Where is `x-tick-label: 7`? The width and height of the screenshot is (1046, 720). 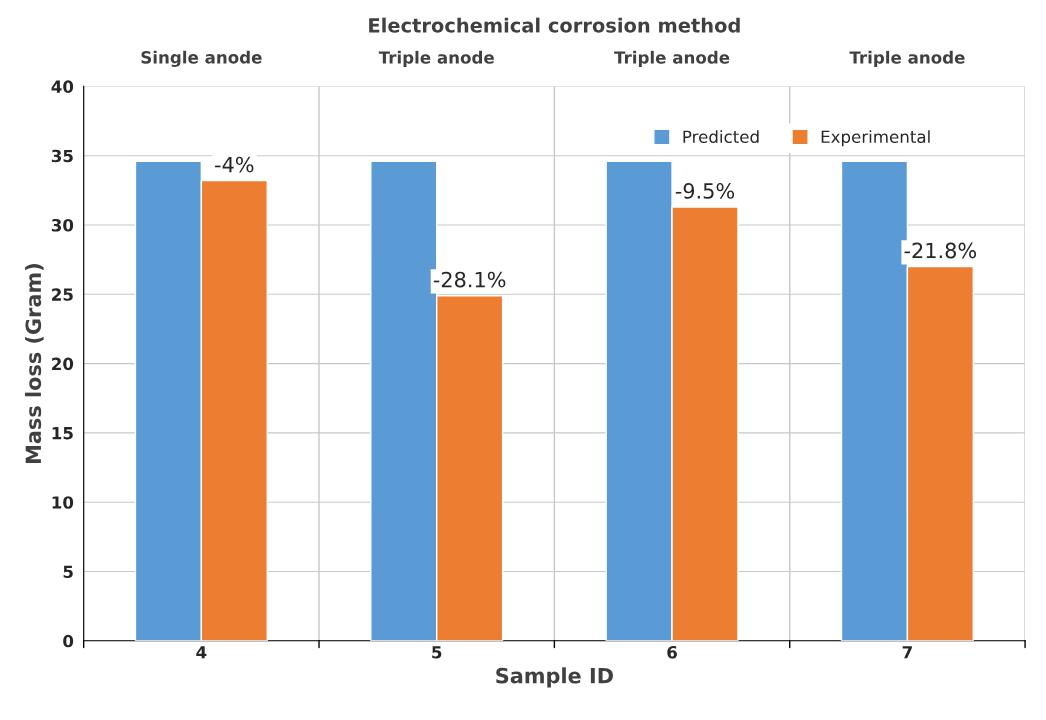
x-tick-label: 7 is located at coordinates (907, 652).